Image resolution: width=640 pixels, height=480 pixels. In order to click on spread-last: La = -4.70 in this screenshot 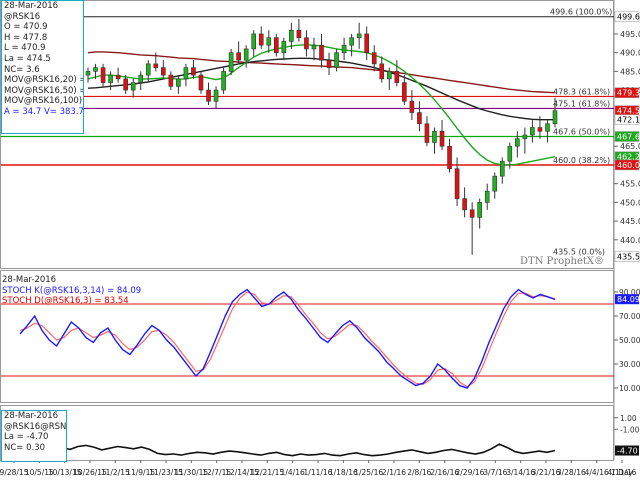, I will do `click(26, 437)`.